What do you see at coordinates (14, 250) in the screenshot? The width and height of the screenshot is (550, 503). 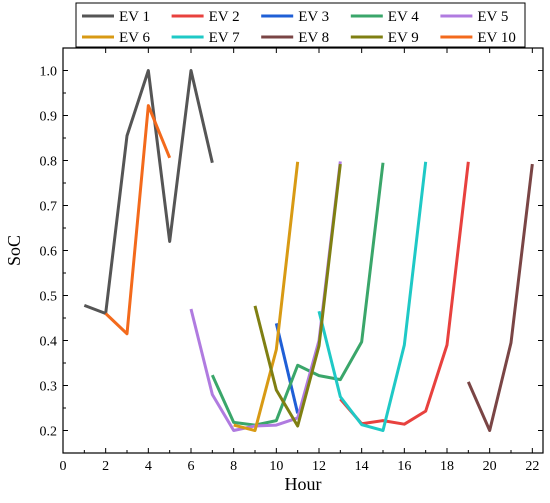 I see `y-axis-title: SoC` at bounding box center [14, 250].